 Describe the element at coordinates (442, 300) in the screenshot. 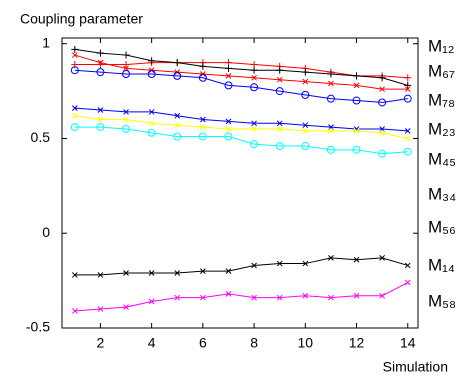

I see `series-label: M₅₈` at that location.